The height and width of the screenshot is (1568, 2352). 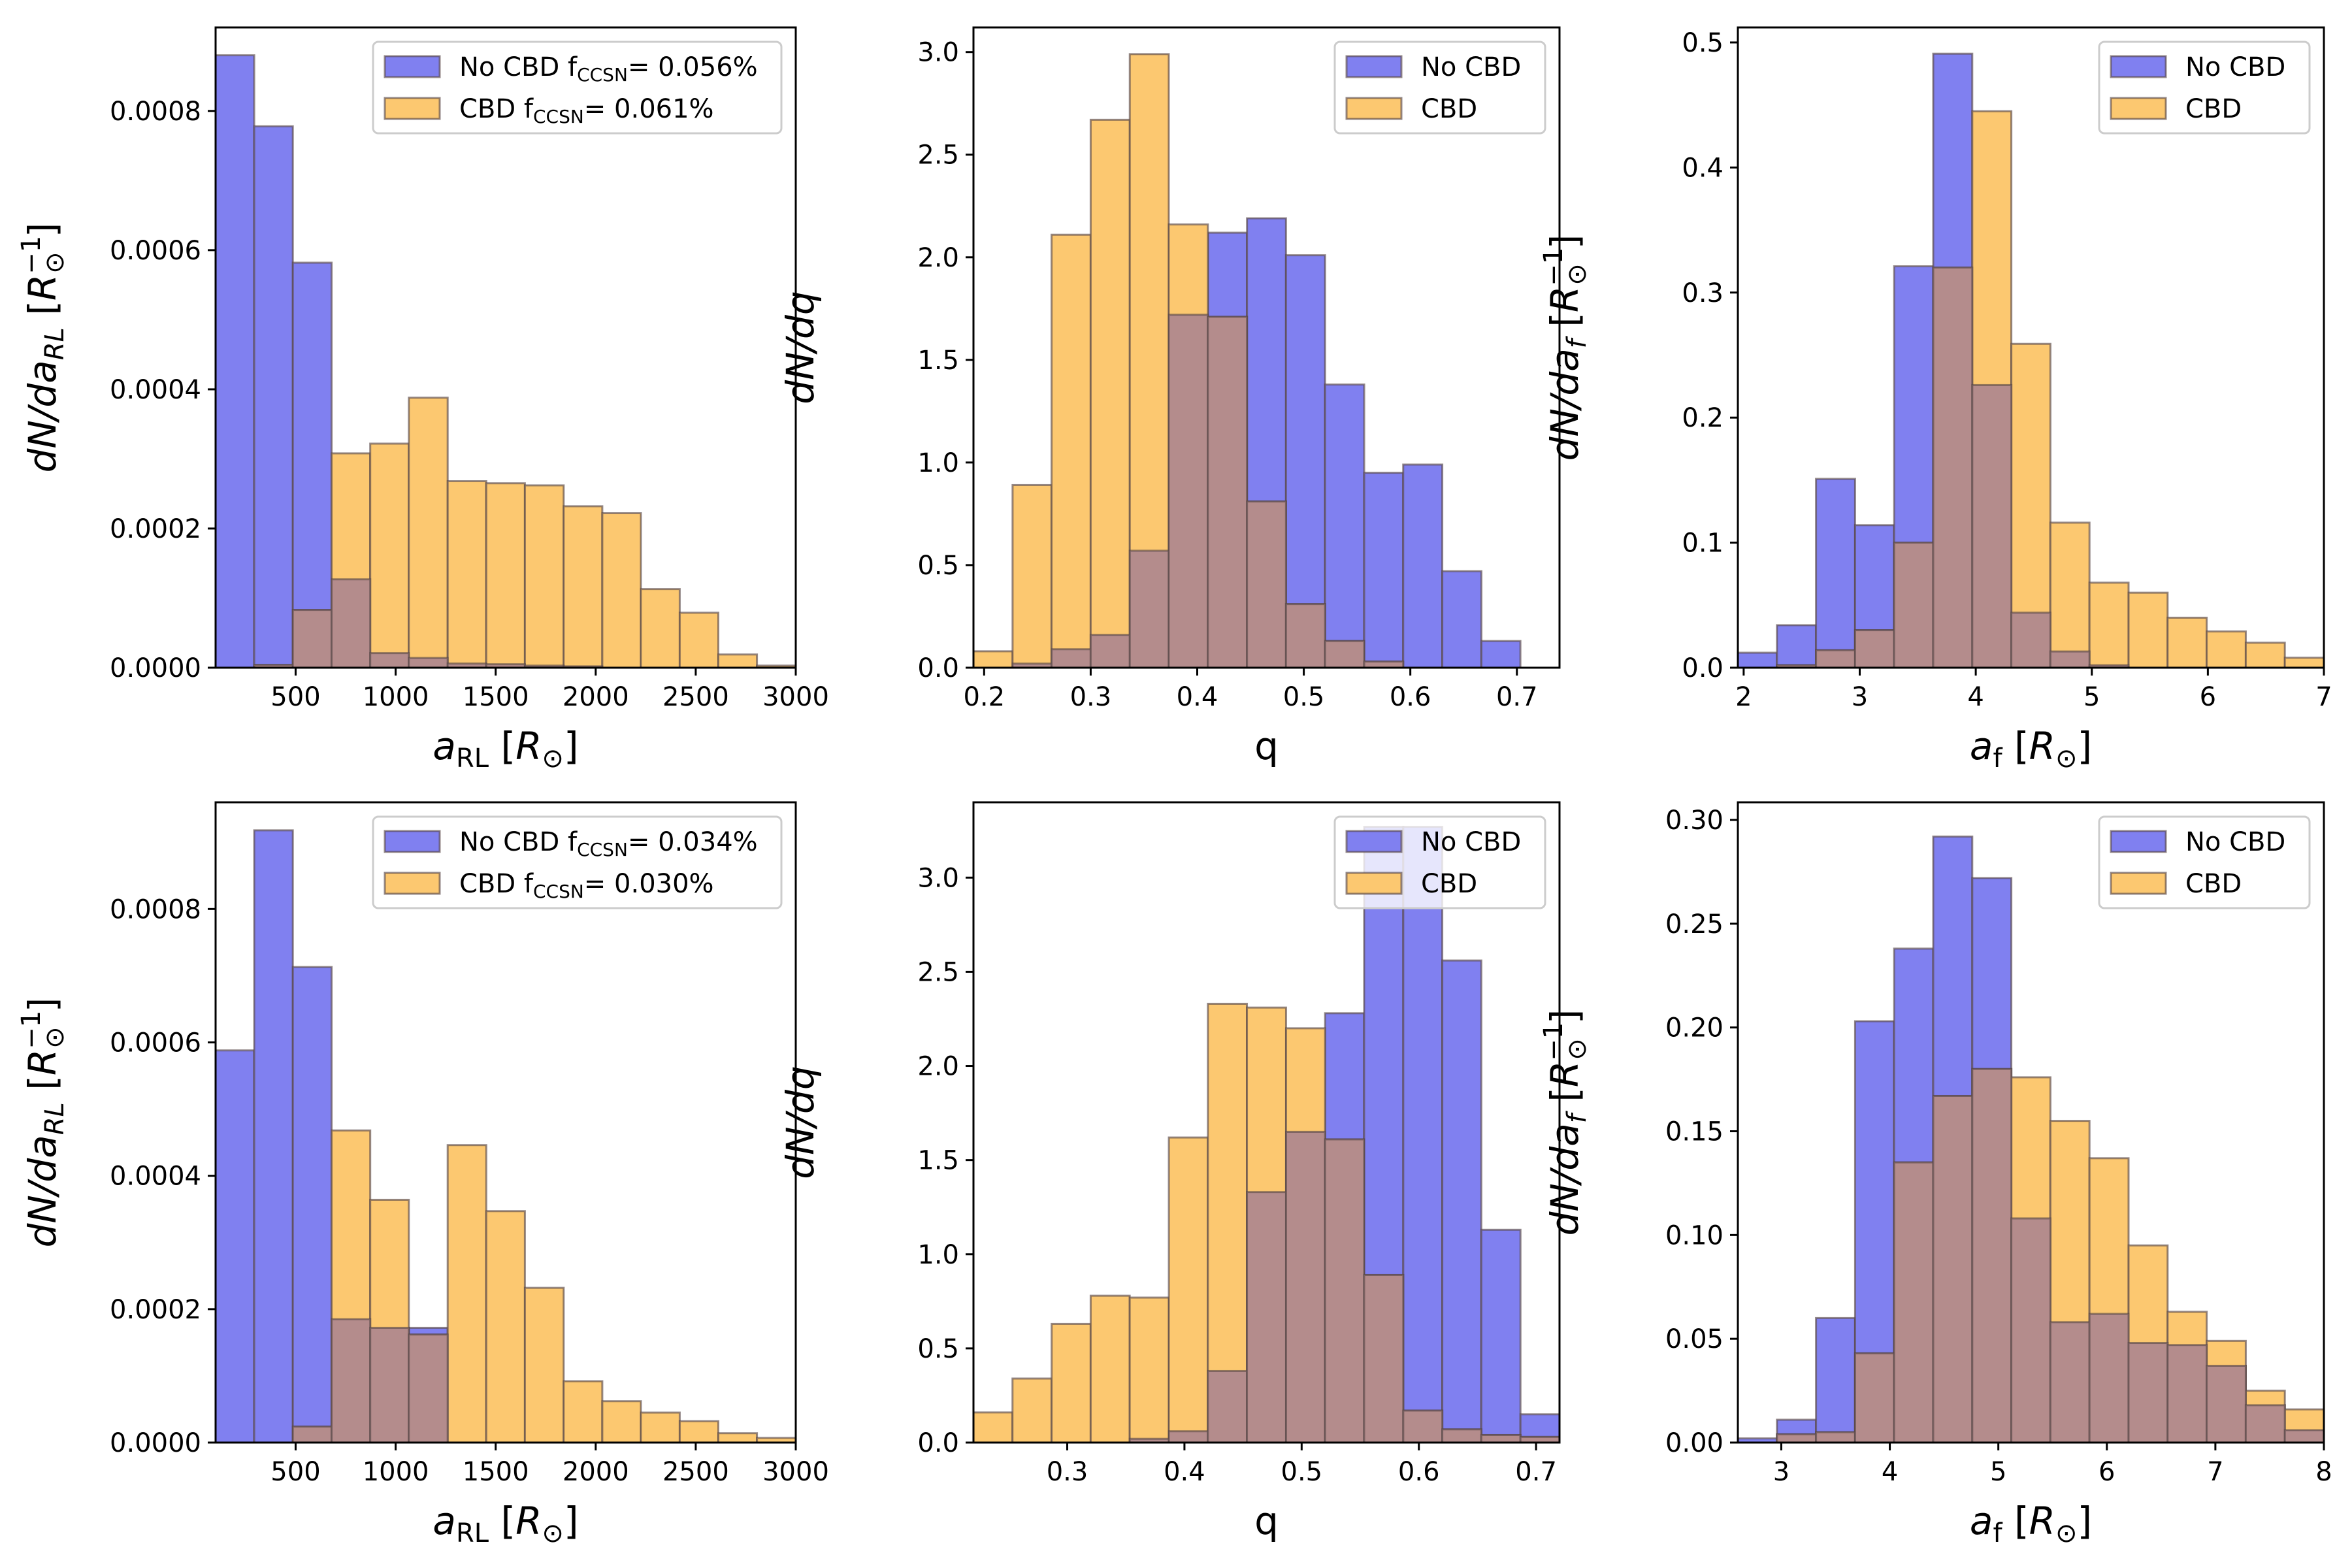 I want to click on y-tick-label: 0.0008, so click(x=155, y=112).